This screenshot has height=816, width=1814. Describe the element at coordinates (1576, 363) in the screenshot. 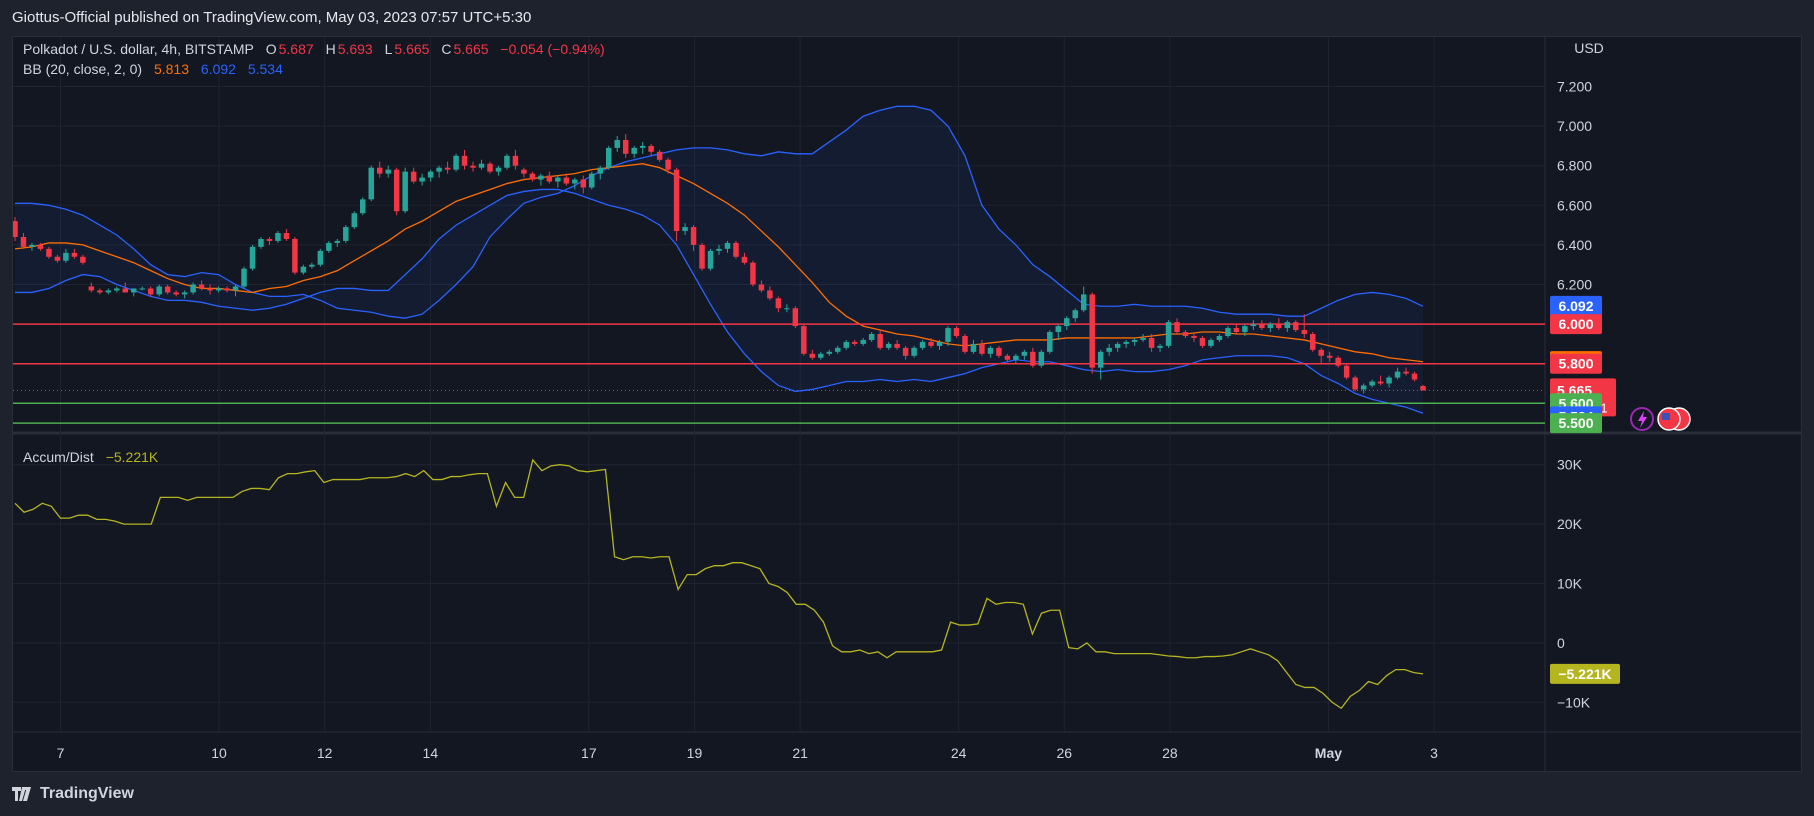

I see `level-5800-tag-bg` at that location.